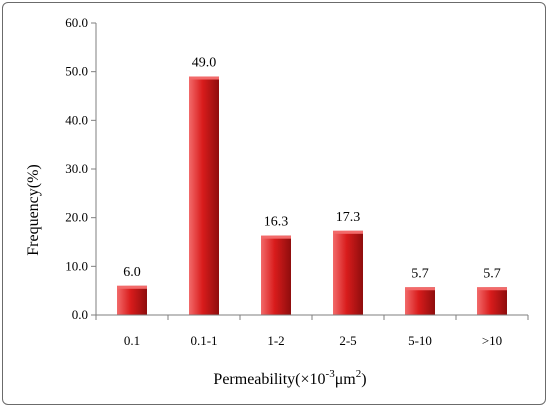 The width and height of the screenshot is (550, 409). What do you see at coordinates (331, 374) in the screenshot?
I see `x-axis-title-exponent: -3` at bounding box center [331, 374].